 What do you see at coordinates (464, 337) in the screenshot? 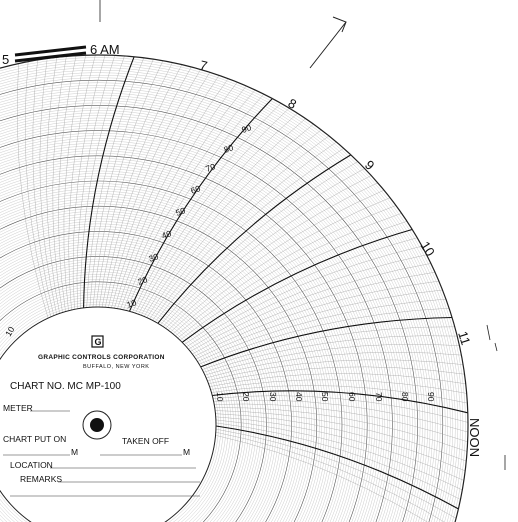
I see `hour-label-11: 11` at bounding box center [464, 337].